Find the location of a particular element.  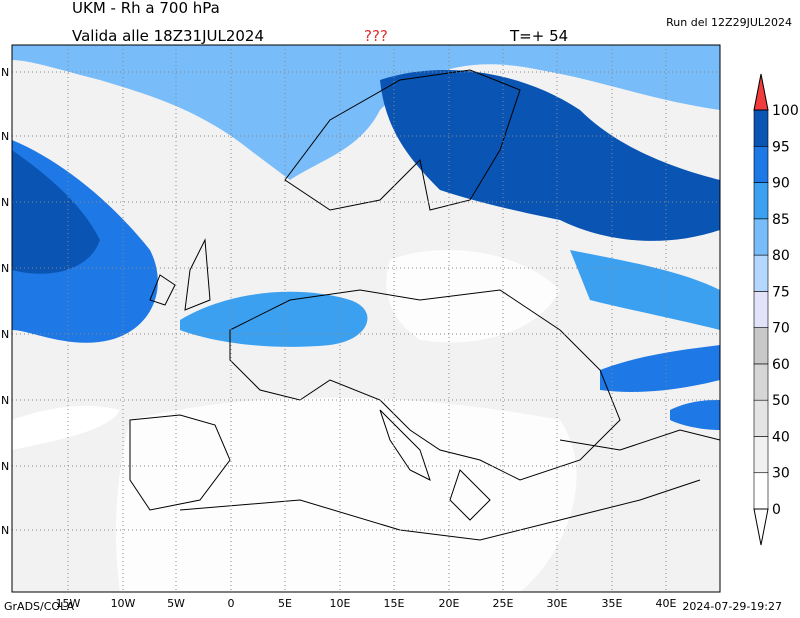

colorbar-label: 30 is located at coordinates (781, 474).